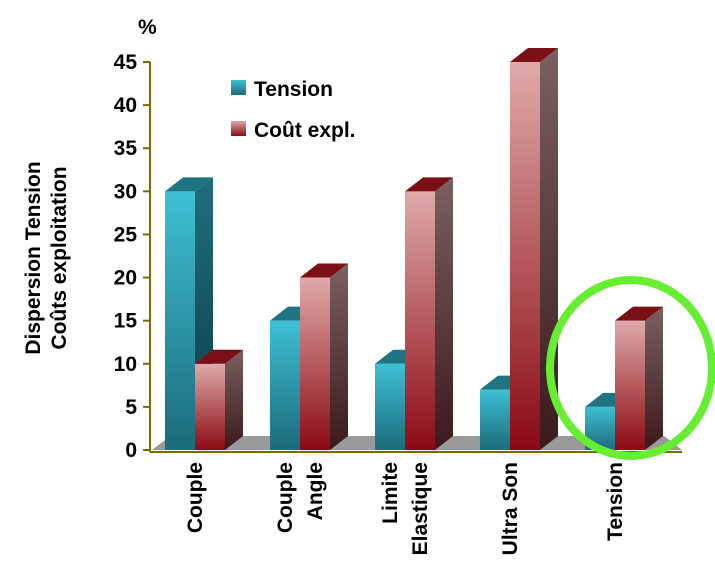 This screenshot has height=578, width=715. Describe the element at coordinates (131, 450) in the screenshot. I see `y-tick-label: 0` at that location.